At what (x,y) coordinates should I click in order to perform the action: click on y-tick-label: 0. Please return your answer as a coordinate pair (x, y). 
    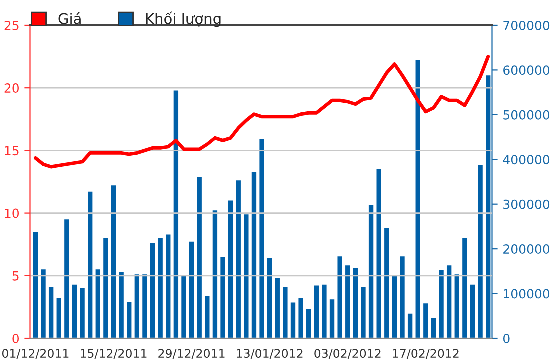
    Looking at the image, I should click on (16, 339).